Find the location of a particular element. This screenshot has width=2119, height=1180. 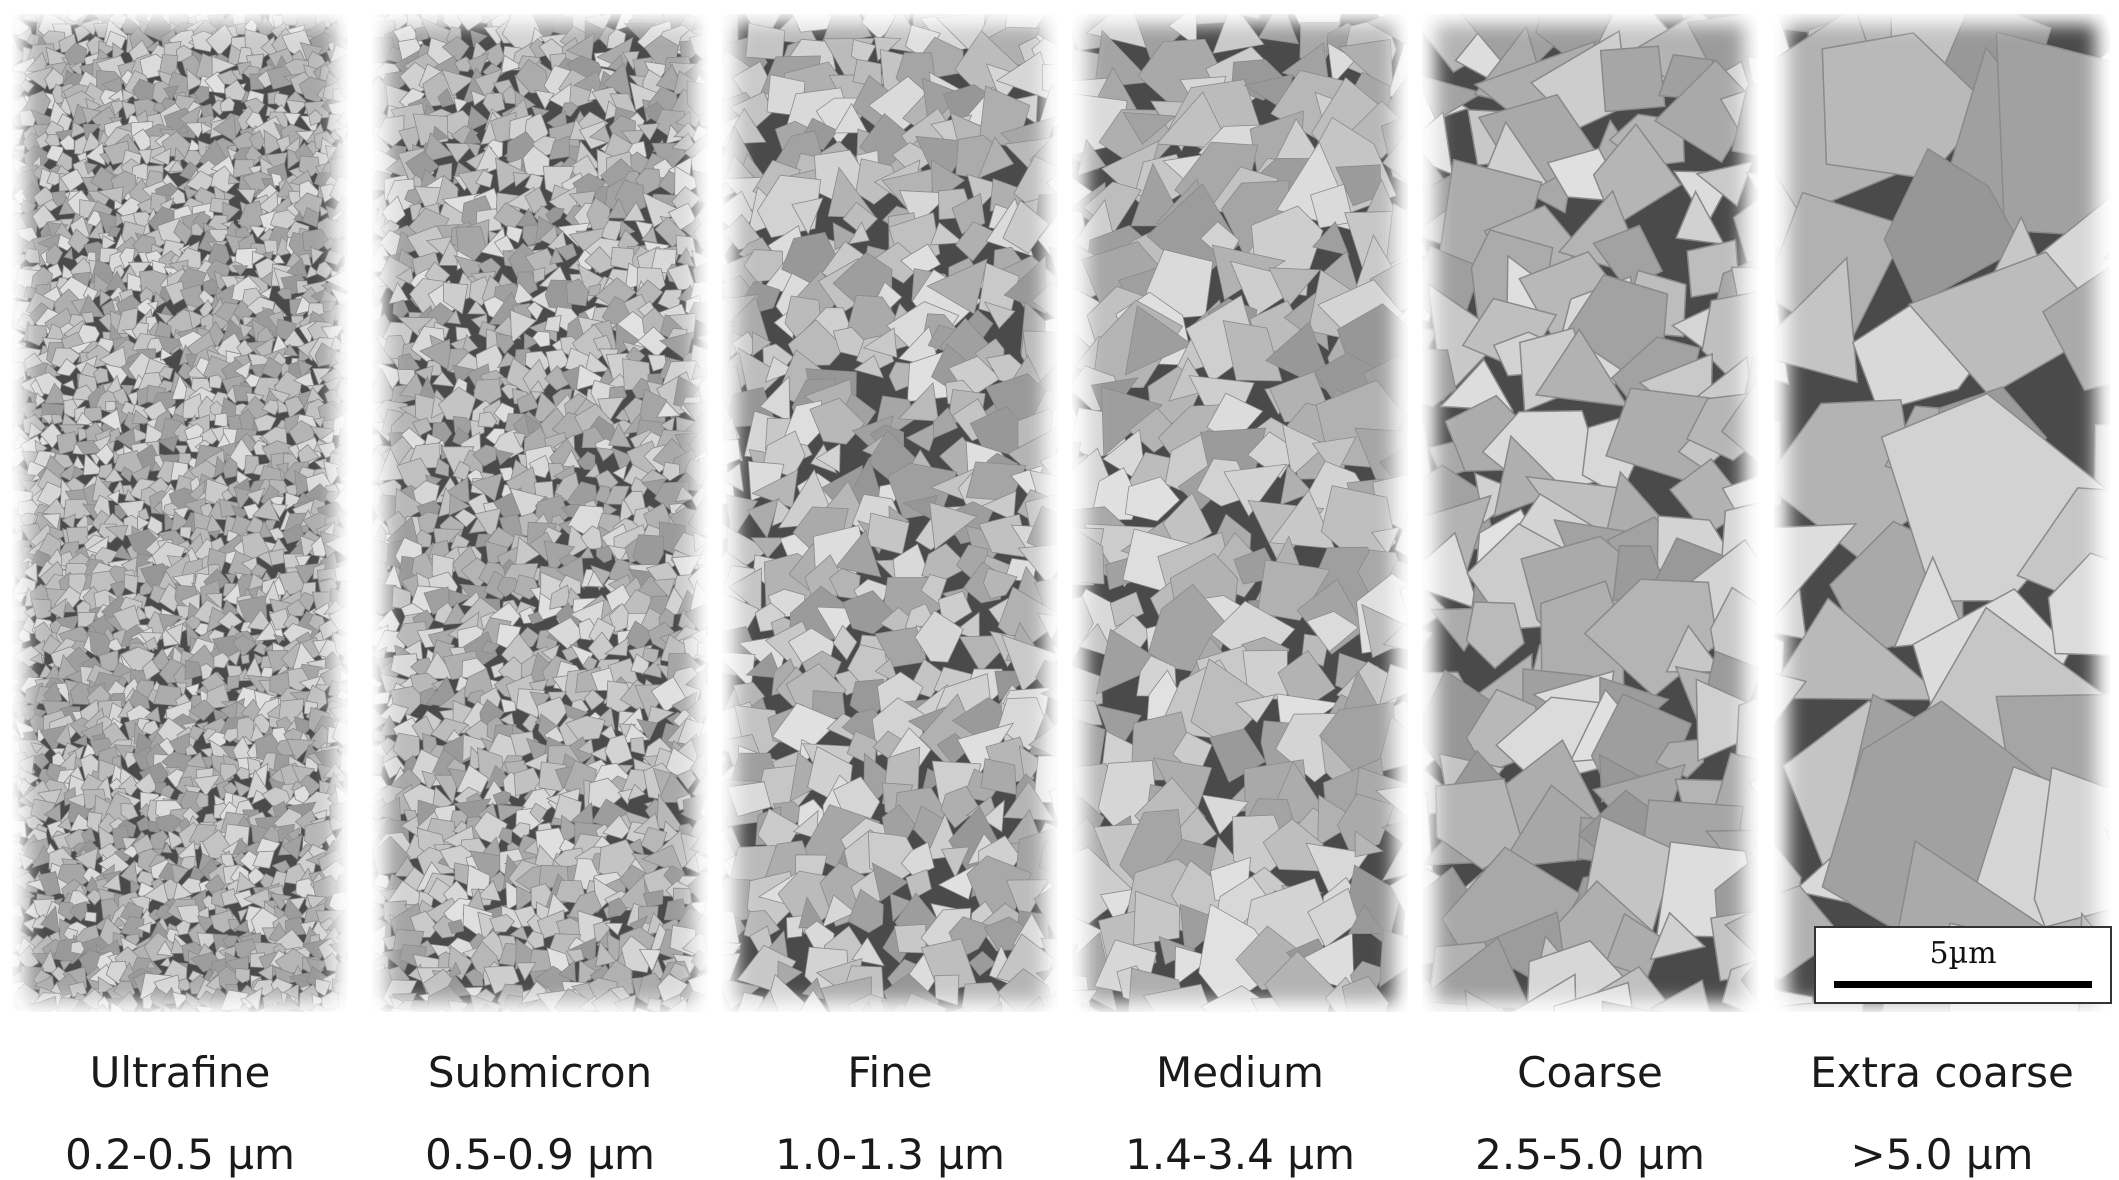

micrograph-image-fine is located at coordinates (890, 513).